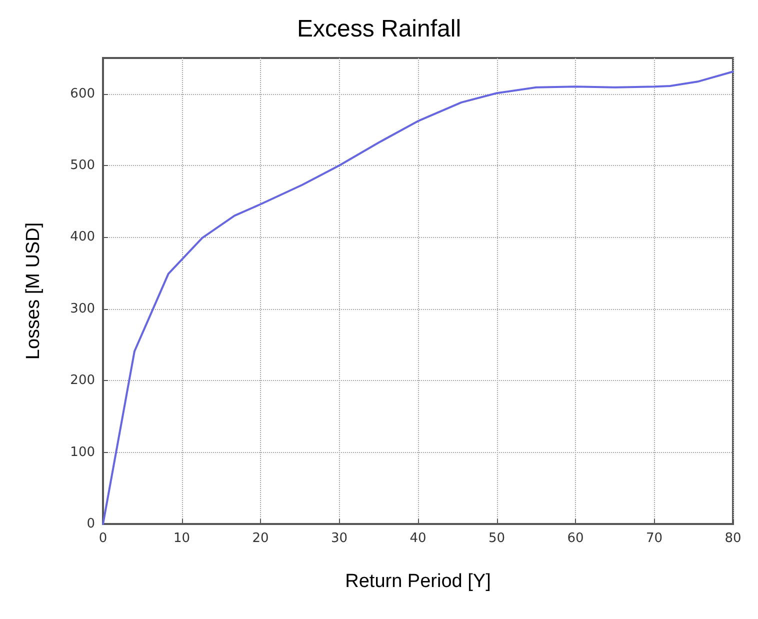 Image resolution: width=758 pixels, height=619 pixels. Describe the element at coordinates (82, 166) in the screenshot. I see `y-tick-label: 500` at that location.